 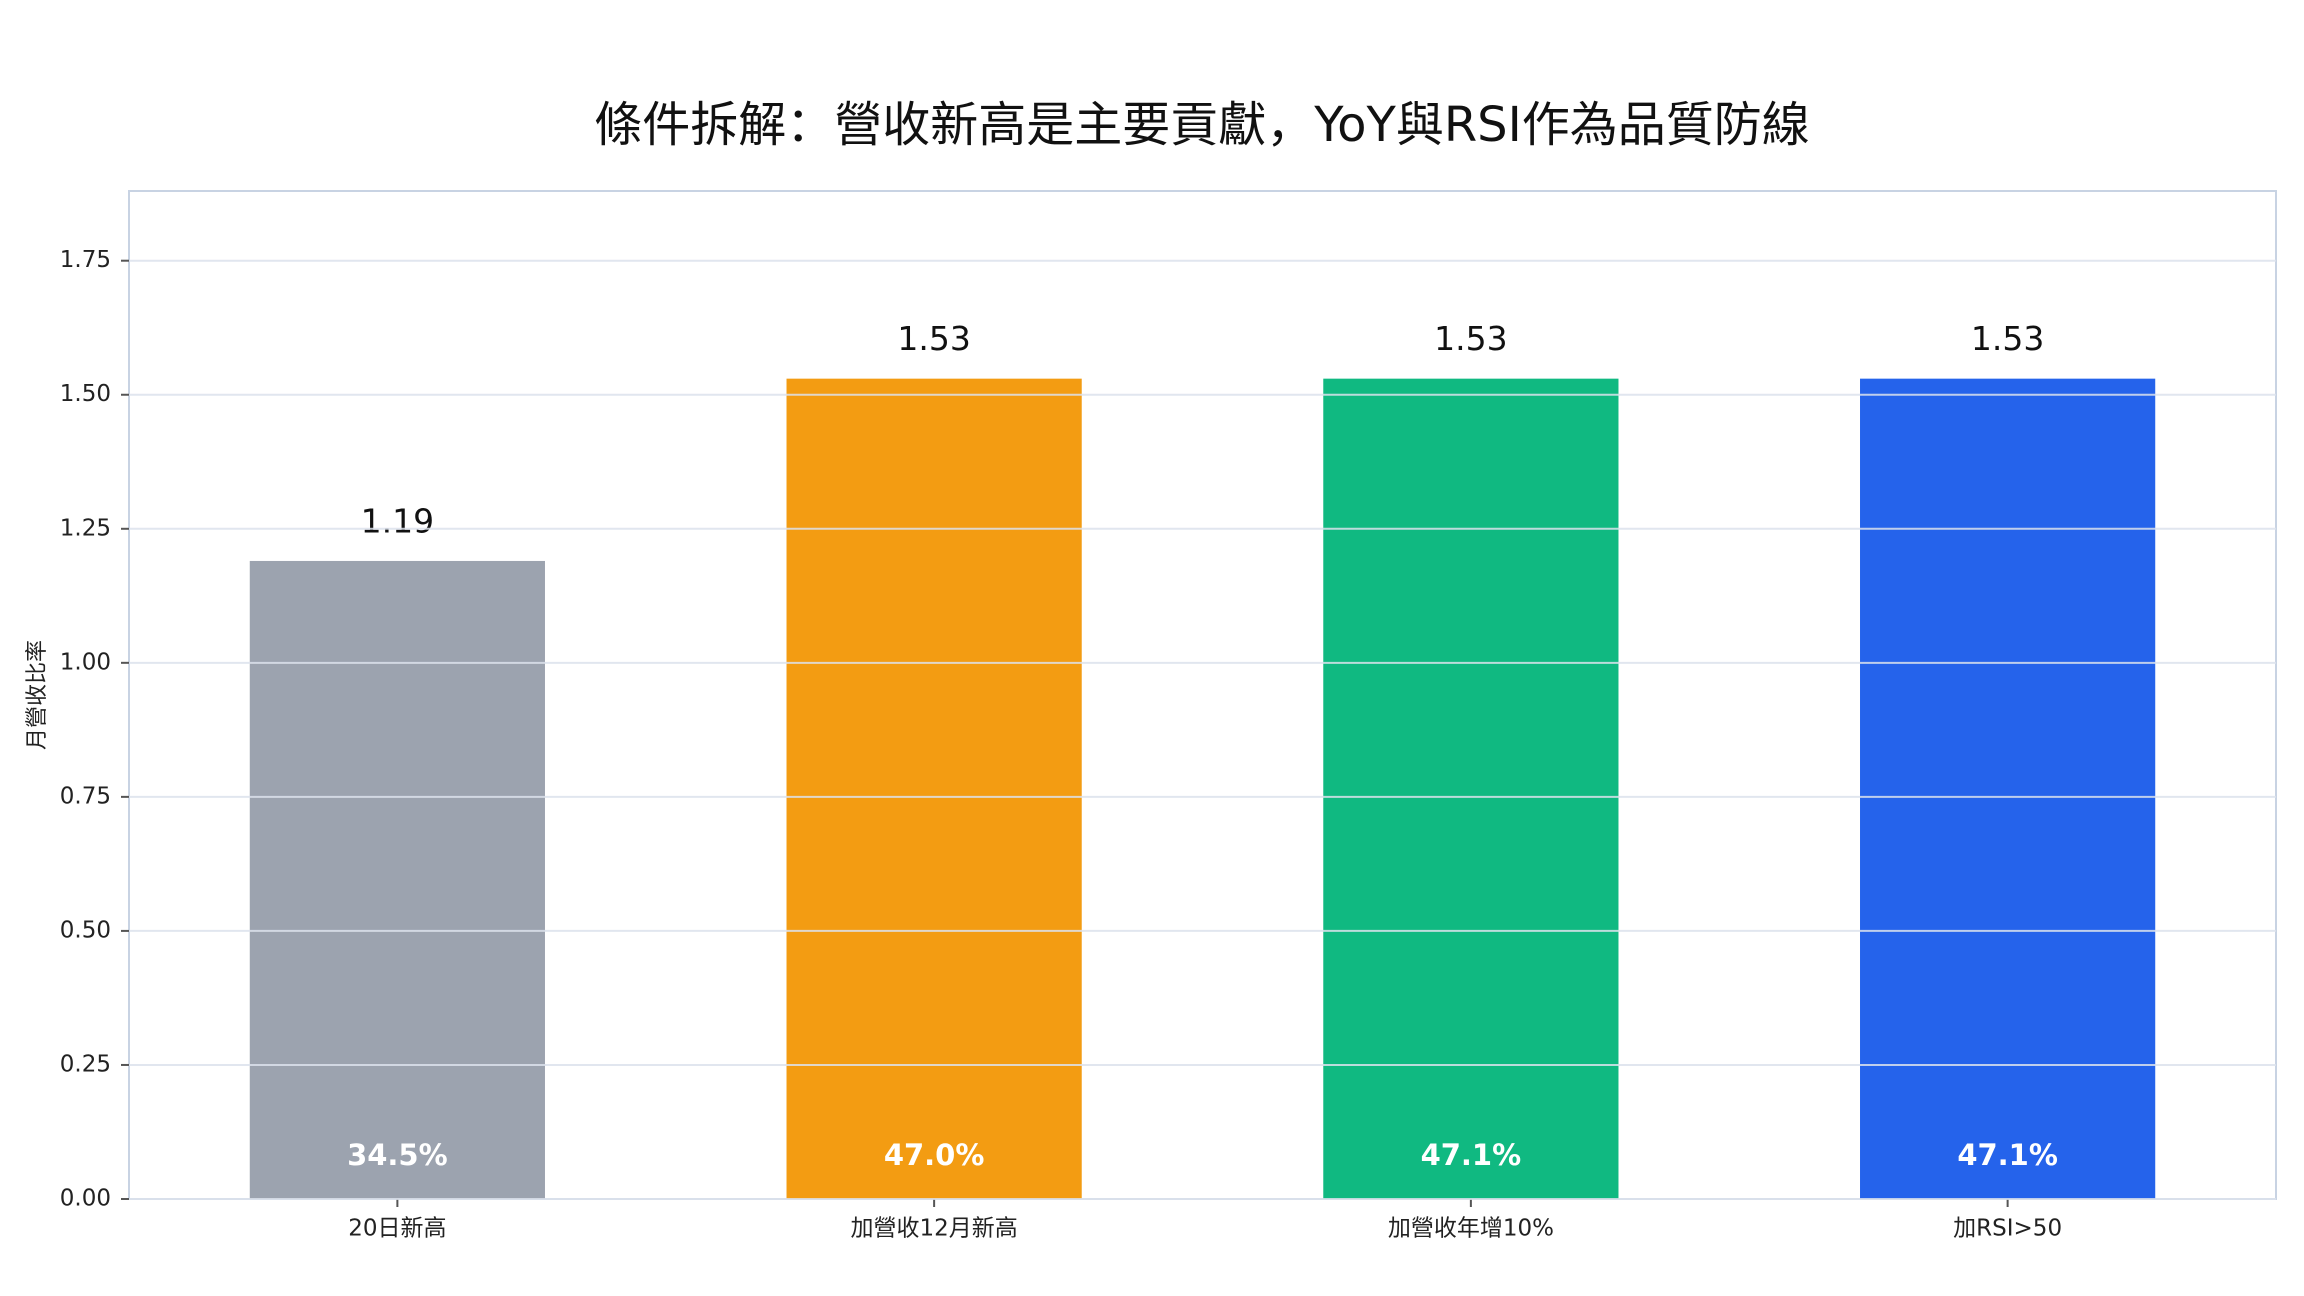 What do you see at coordinates (85, 796) in the screenshot?
I see `y-tick-label: 0.75` at bounding box center [85, 796].